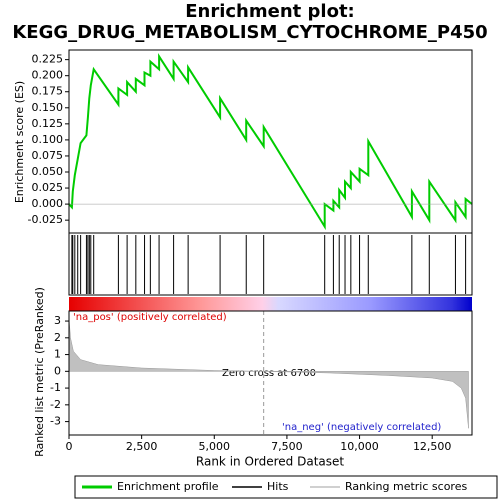  I want to click on zero-cross-label: Zero cross at 6700, so click(269, 373).